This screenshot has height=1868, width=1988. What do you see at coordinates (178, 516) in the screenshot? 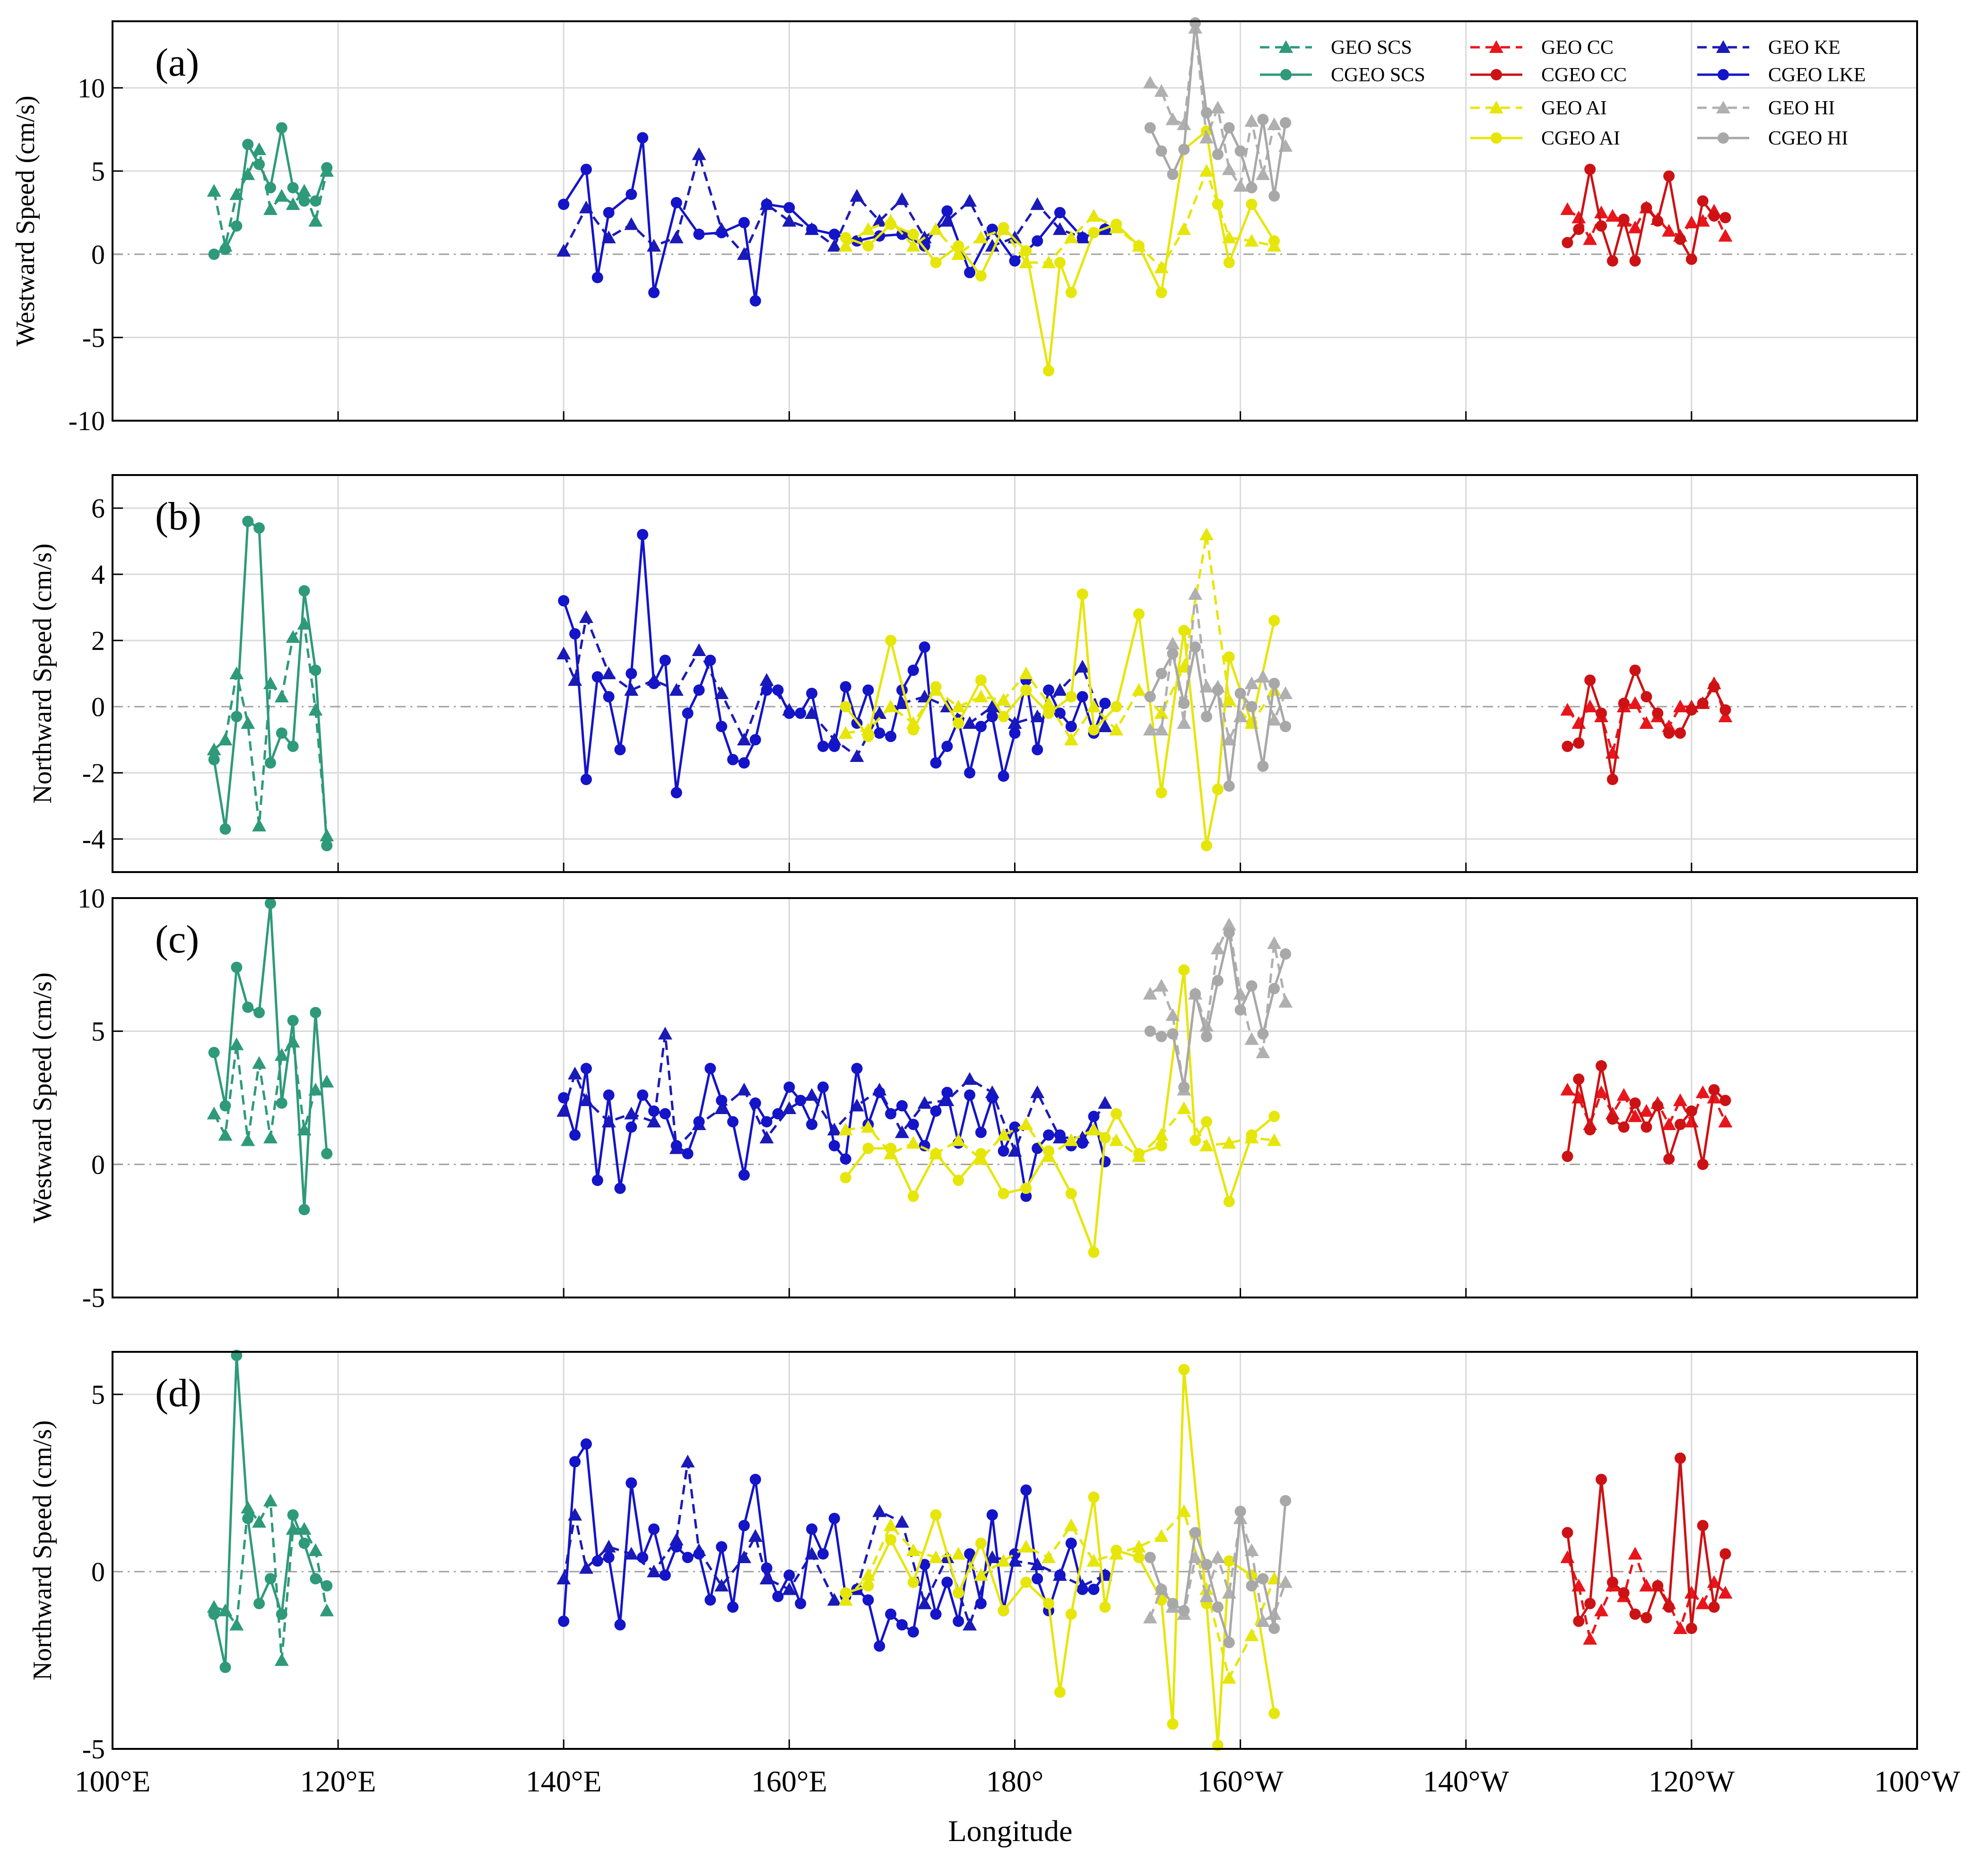
I see `panel-label: (b)` at bounding box center [178, 516].